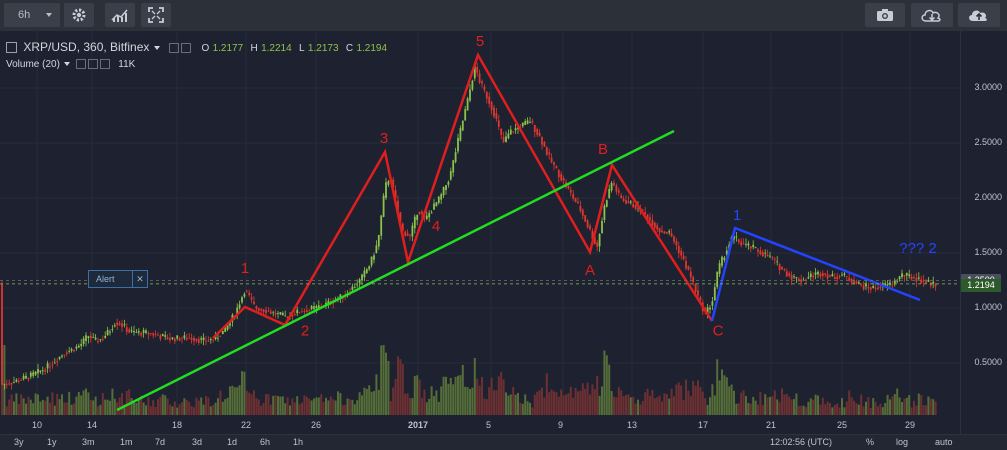  What do you see at coordinates (105, 64) in the screenshot?
I see `close-icon` at bounding box center [105, 64].